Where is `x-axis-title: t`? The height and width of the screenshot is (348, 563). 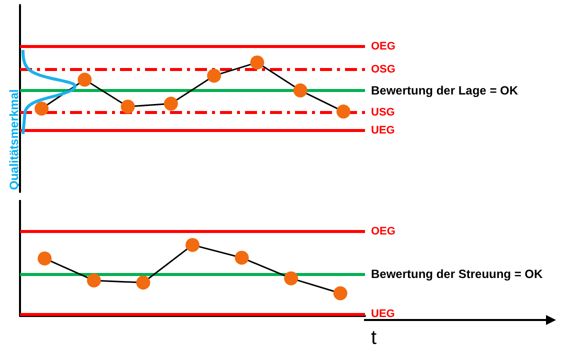 x-axis-title: t is located at coordinates (374, 337).